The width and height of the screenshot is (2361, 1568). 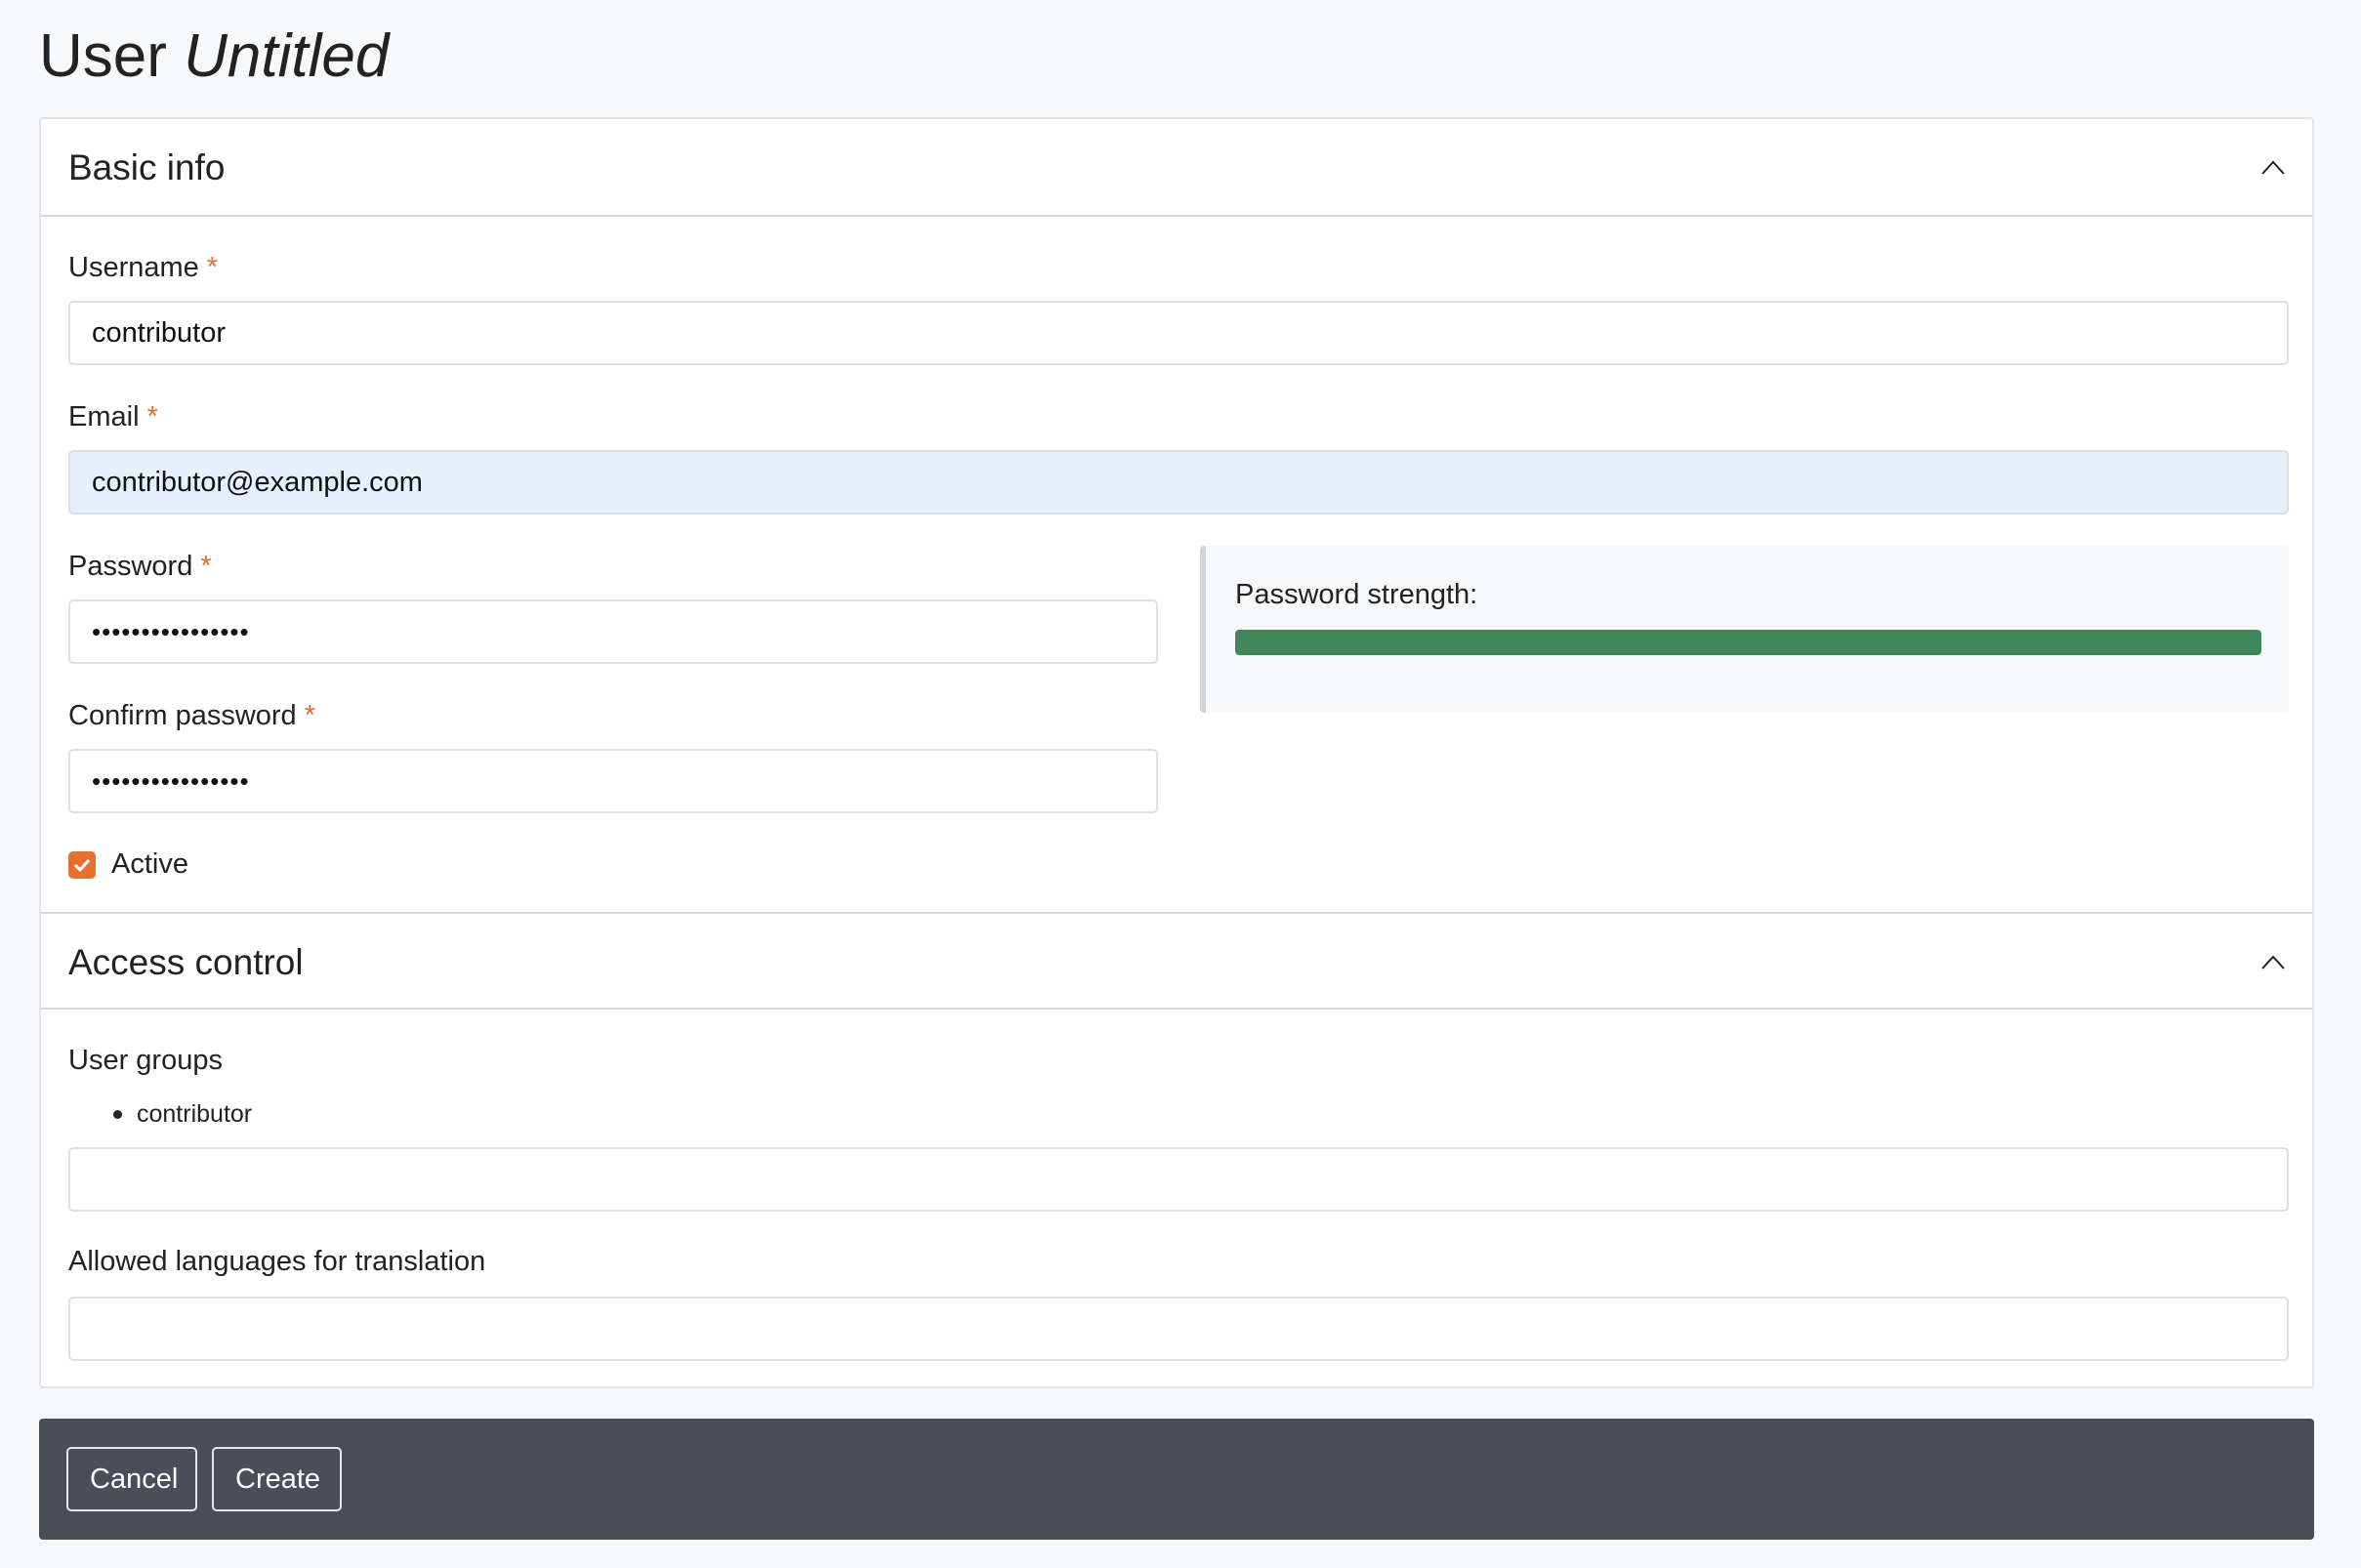 I want to click on user-groups-label: User groups, so click(x=145, y=1060).